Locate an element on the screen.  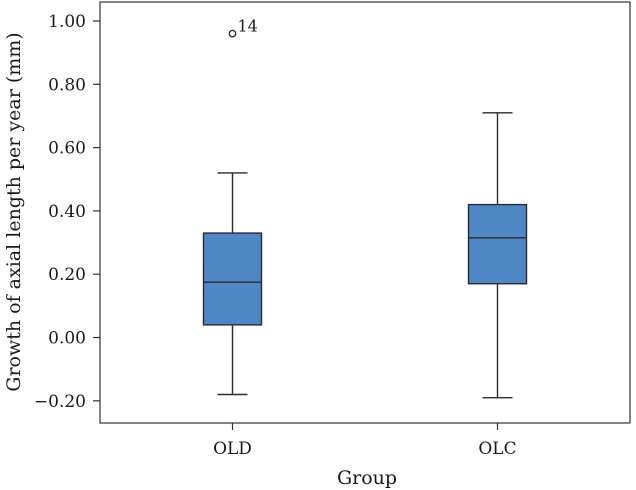
x-axis: OLD OLC is located at coordinates (365, 441).